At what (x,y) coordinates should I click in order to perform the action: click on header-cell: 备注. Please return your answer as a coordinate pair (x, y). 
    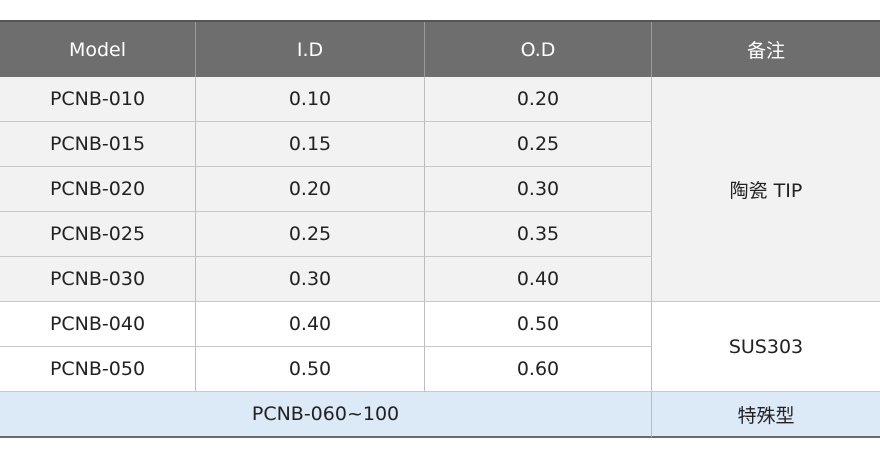
    Looking at the image, I should click on (766, 49).